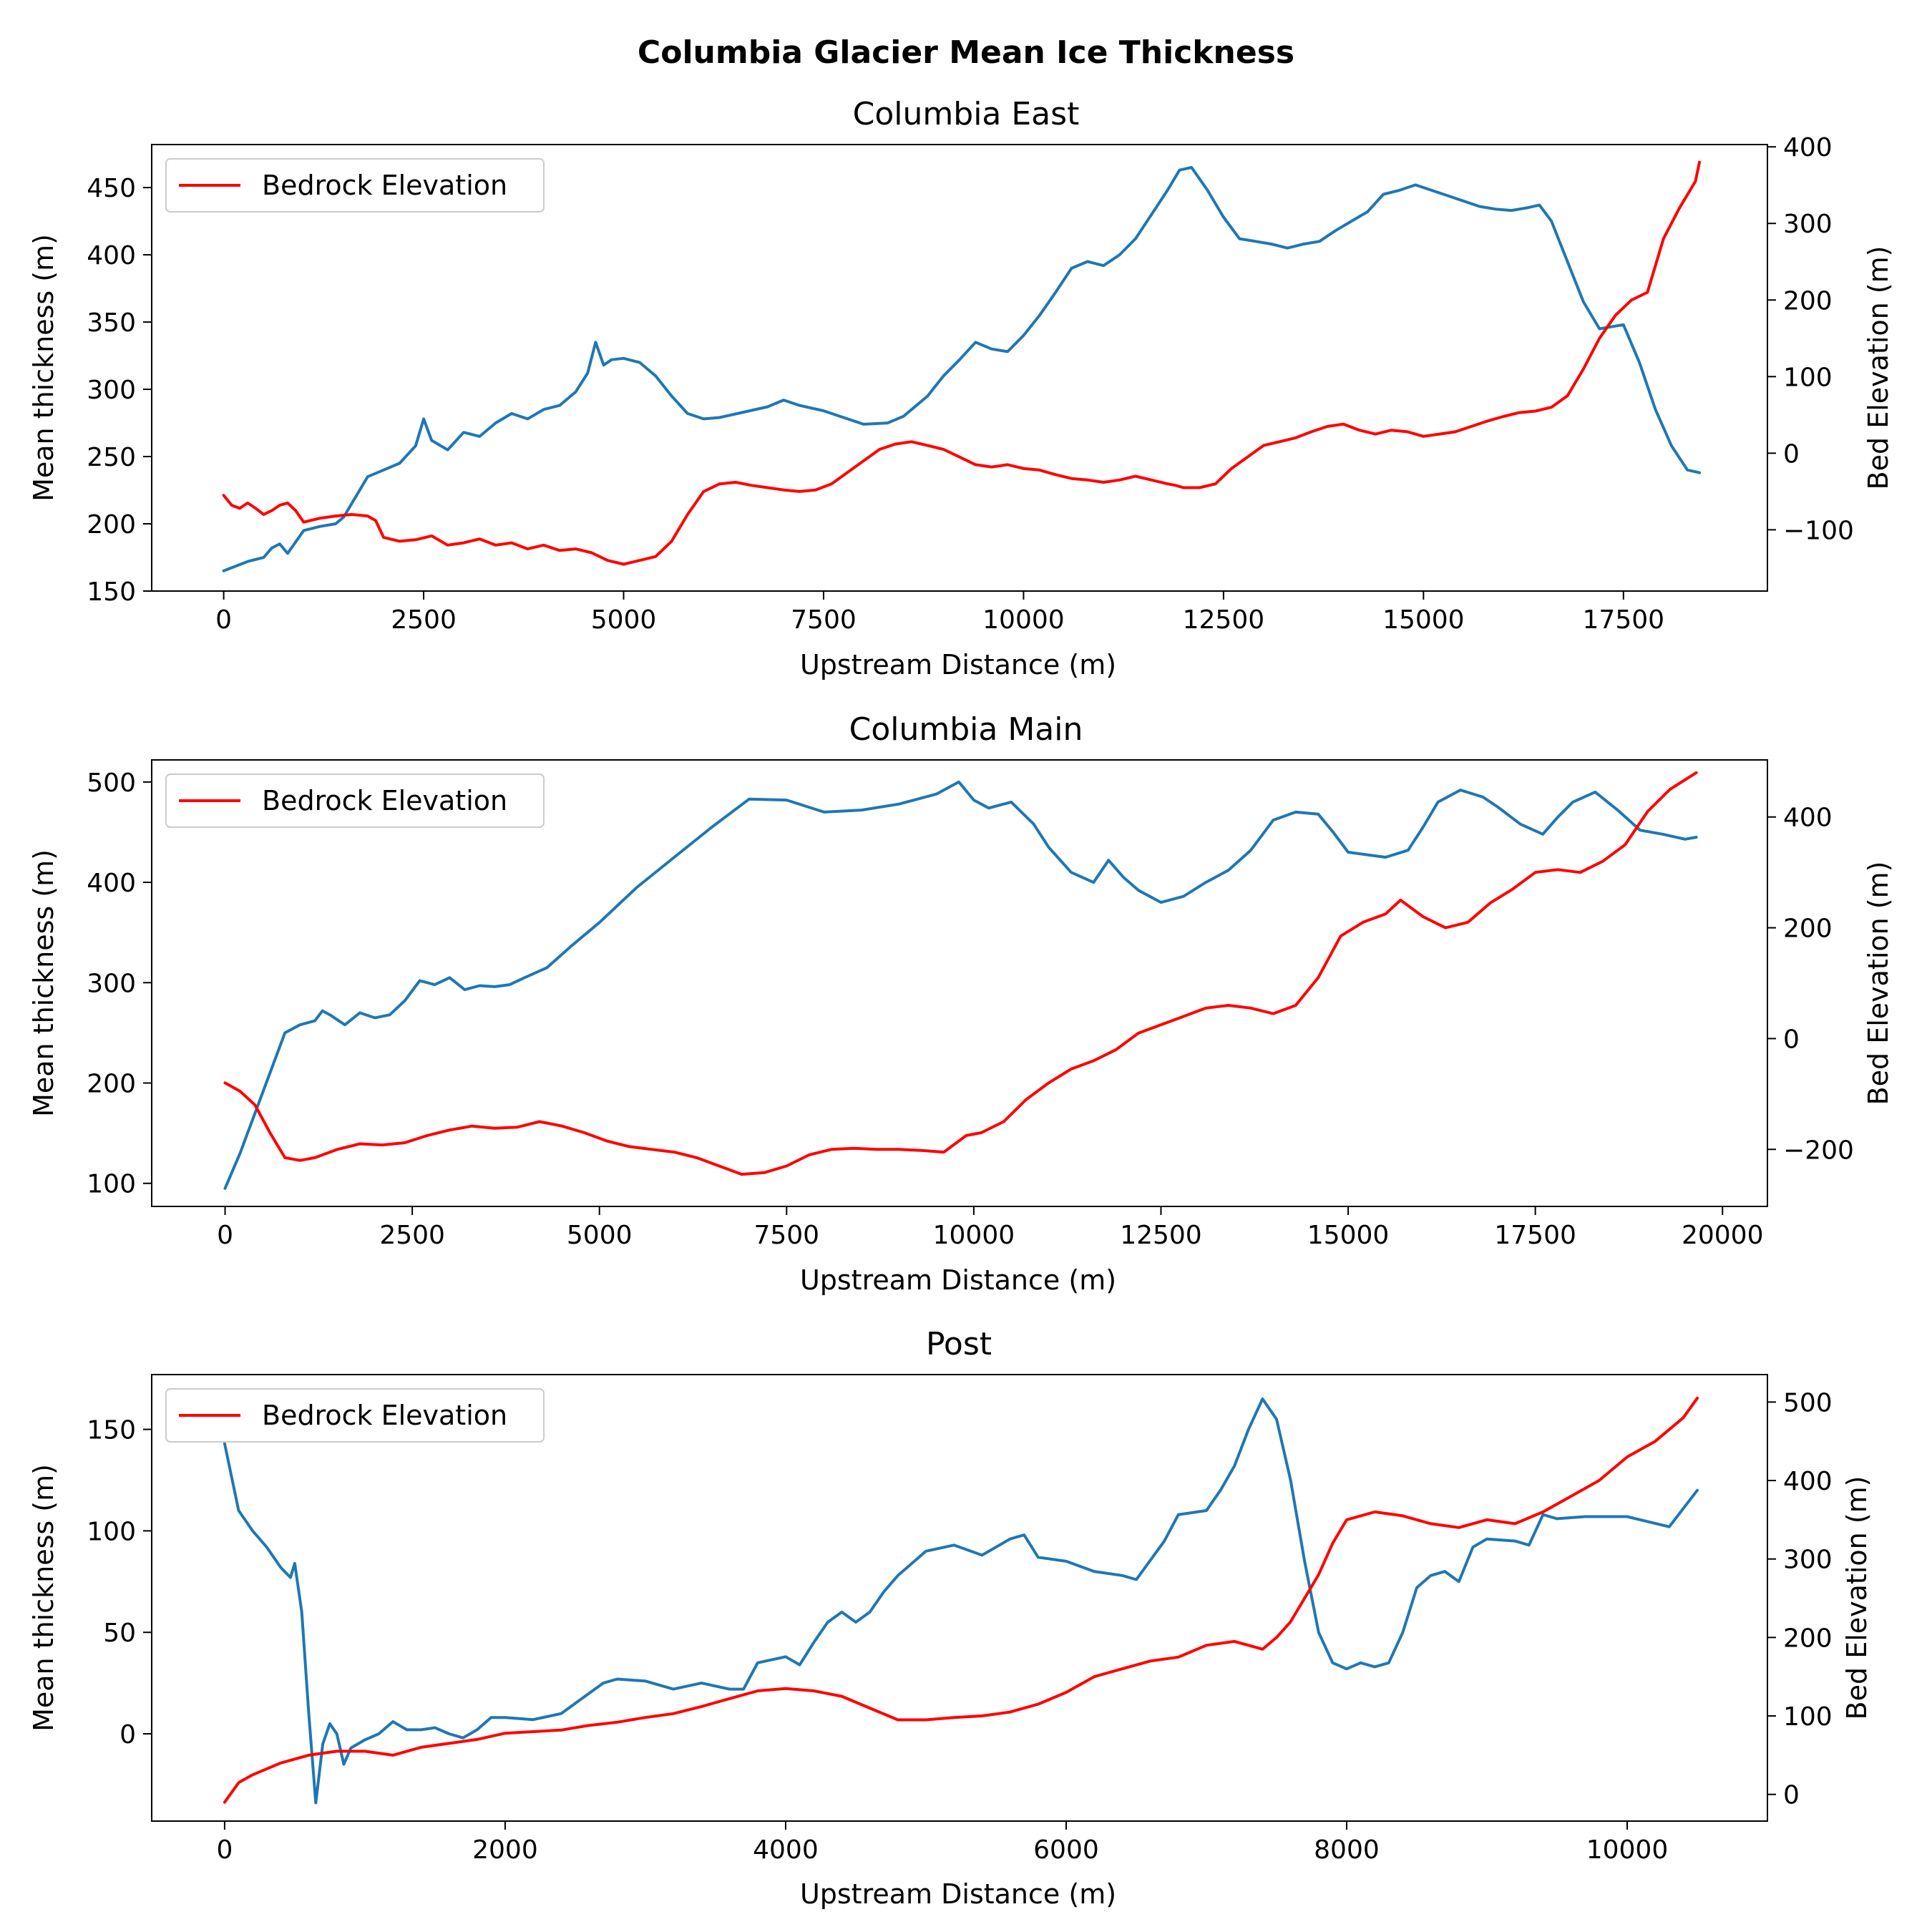 The width and height of the screenshot is (1932, 1932). Describe the element at coordinates (111, 188) in the screenshot. I see `y-tick-label: 450` at that location.